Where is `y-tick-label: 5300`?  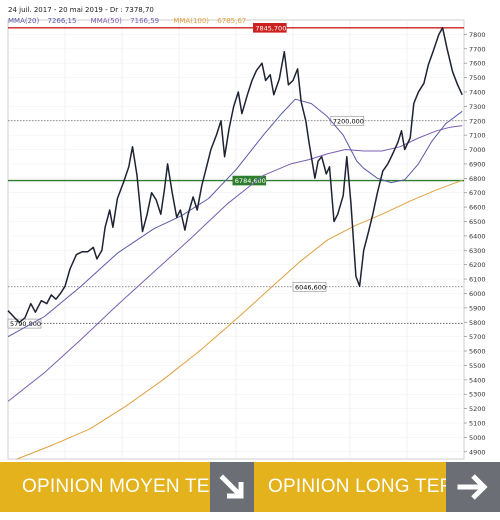 y-tick-label: 5300 is located at coordinates (477, 395).